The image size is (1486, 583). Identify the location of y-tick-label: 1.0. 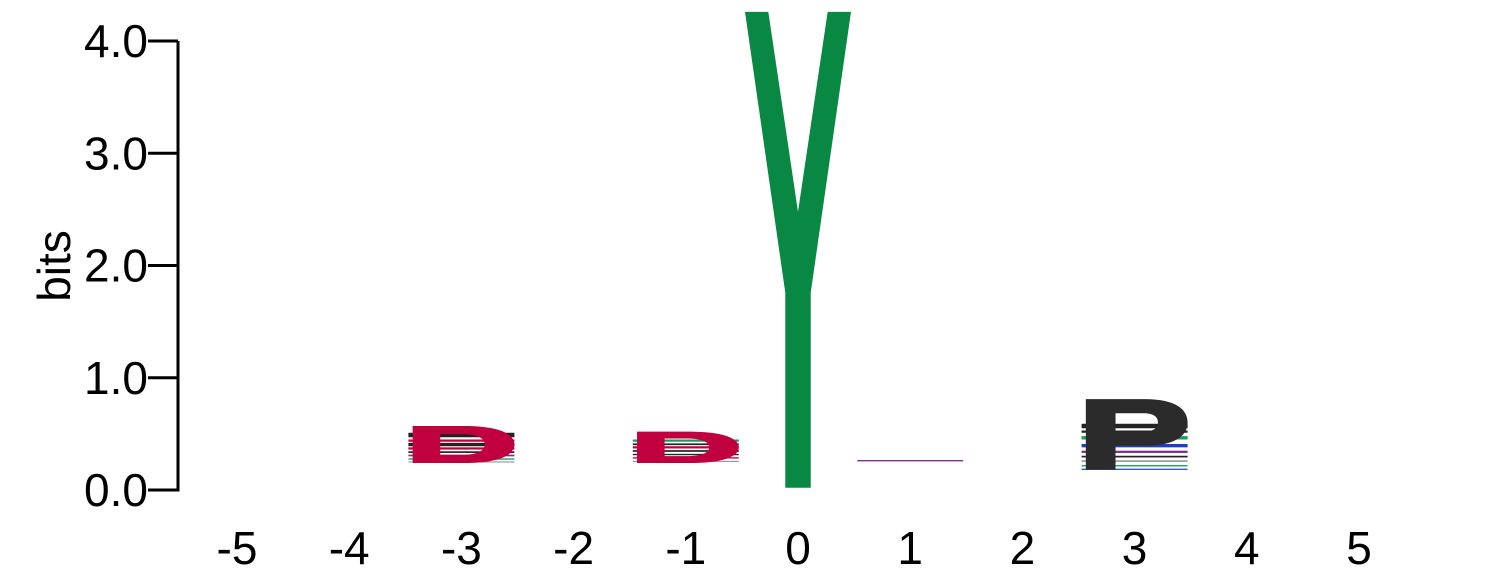
(116, 378).